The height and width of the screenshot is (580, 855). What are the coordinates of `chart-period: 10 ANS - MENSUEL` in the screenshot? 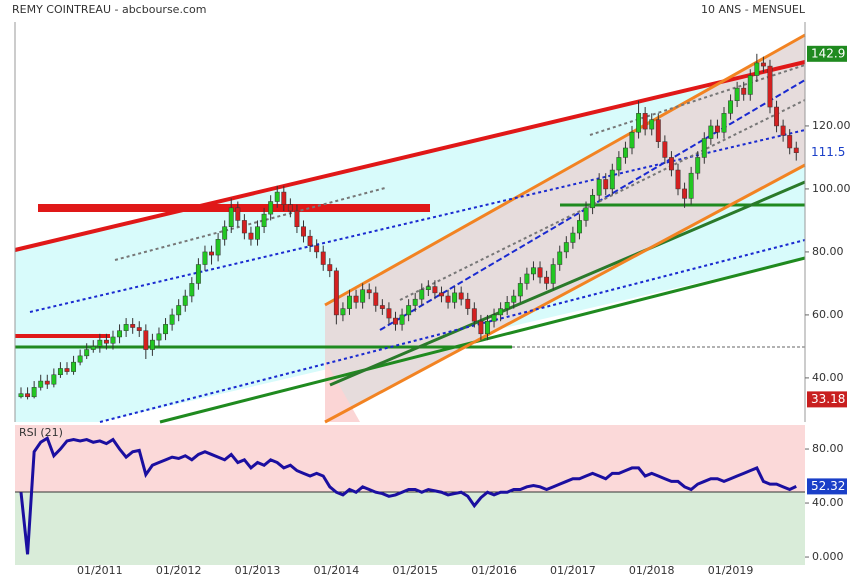 It's located at (753, 9).